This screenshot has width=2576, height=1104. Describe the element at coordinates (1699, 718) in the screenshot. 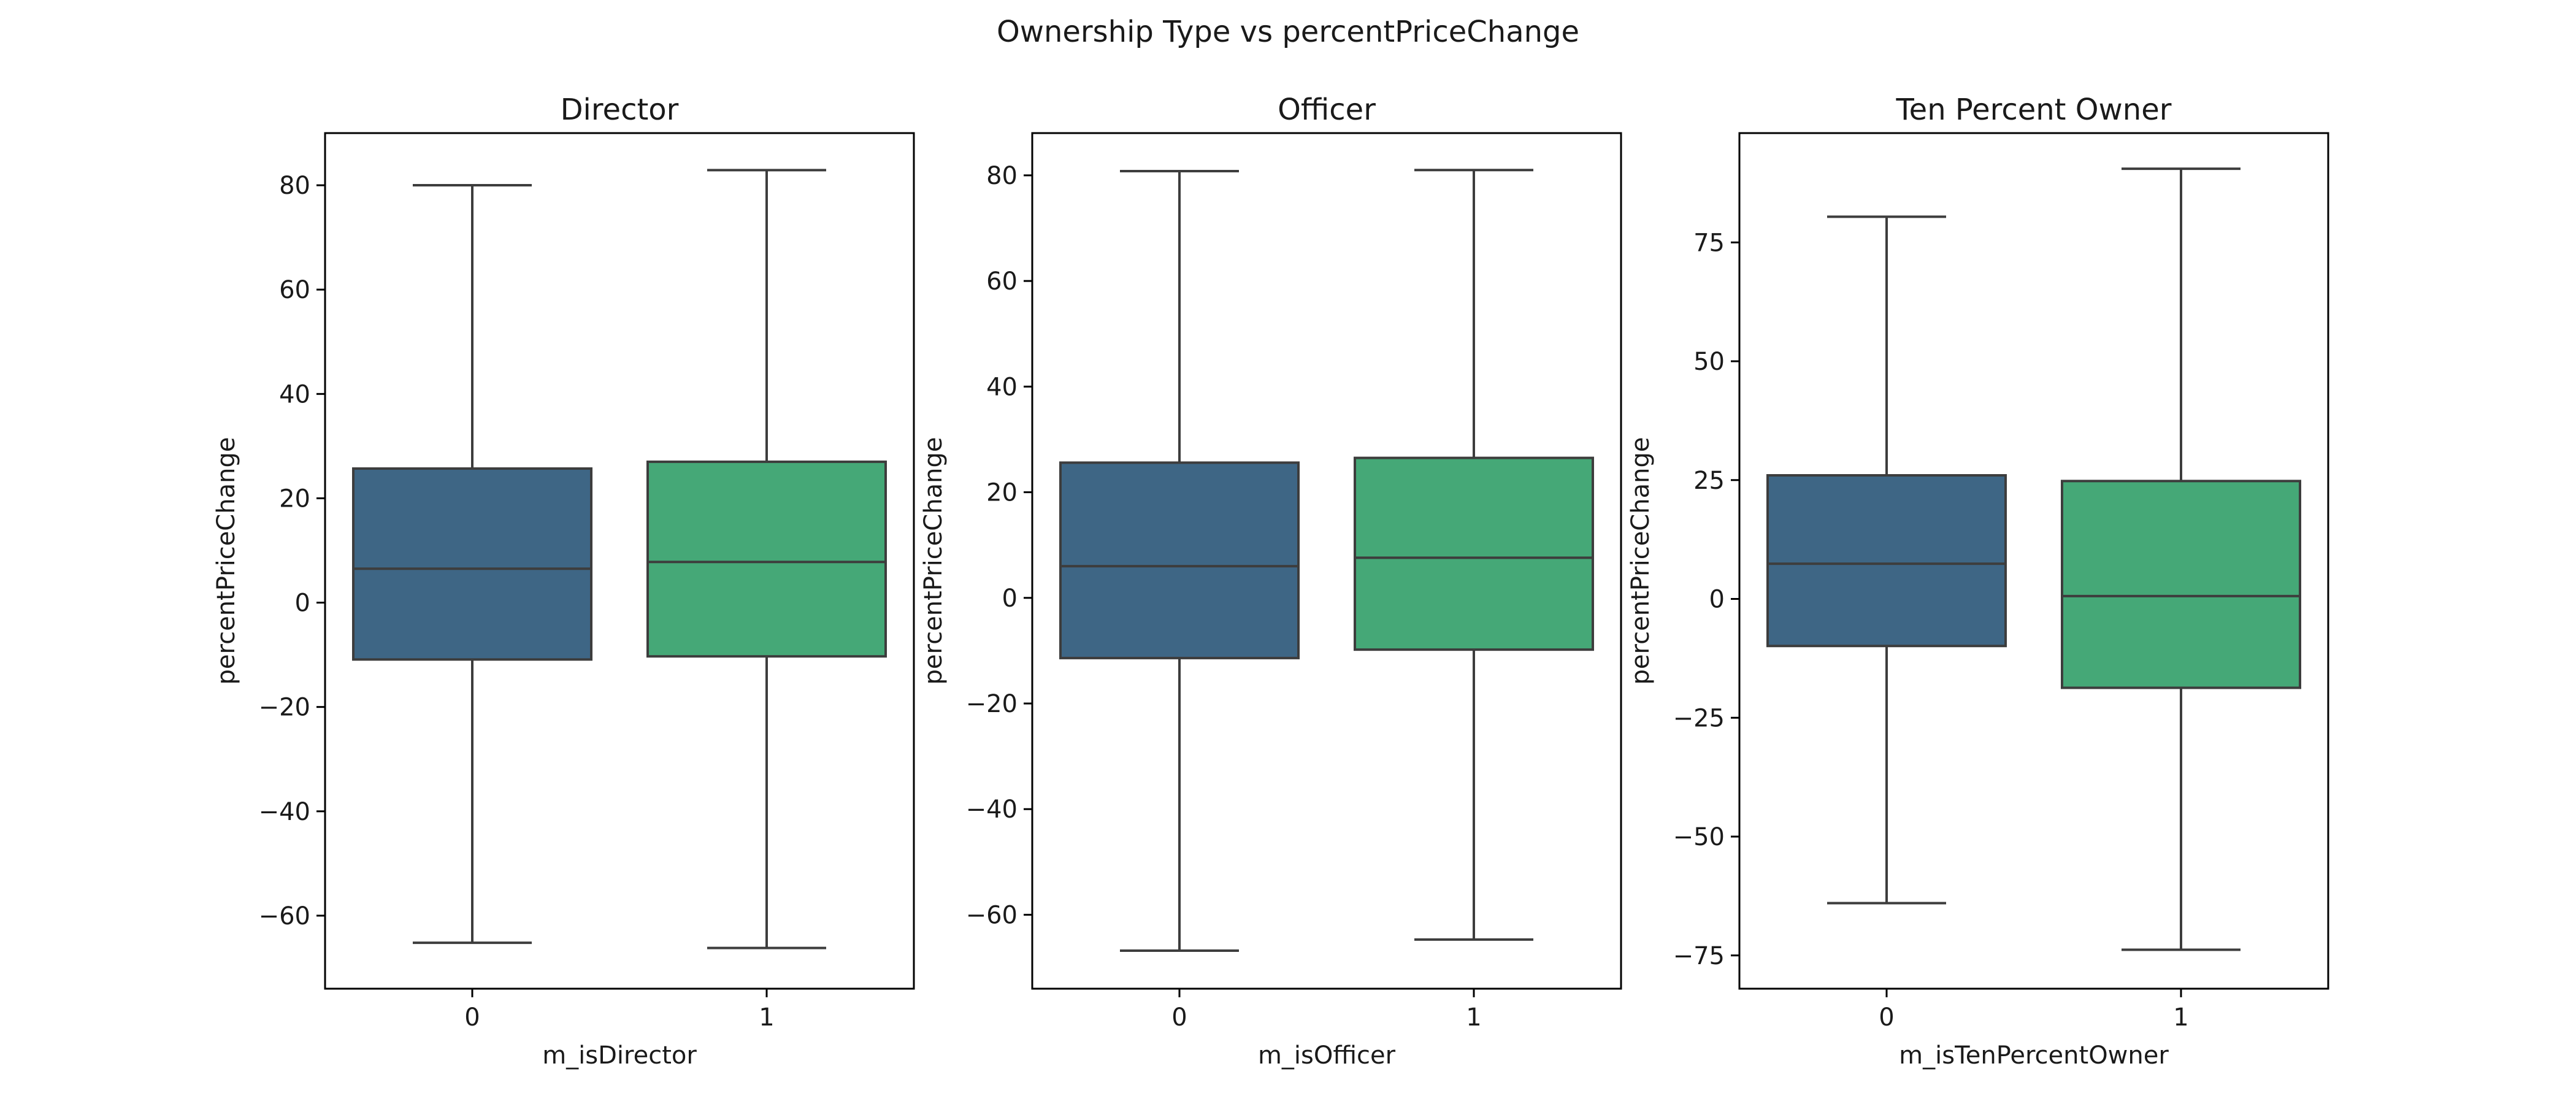

I see `y-tick-label: −25` at that location.